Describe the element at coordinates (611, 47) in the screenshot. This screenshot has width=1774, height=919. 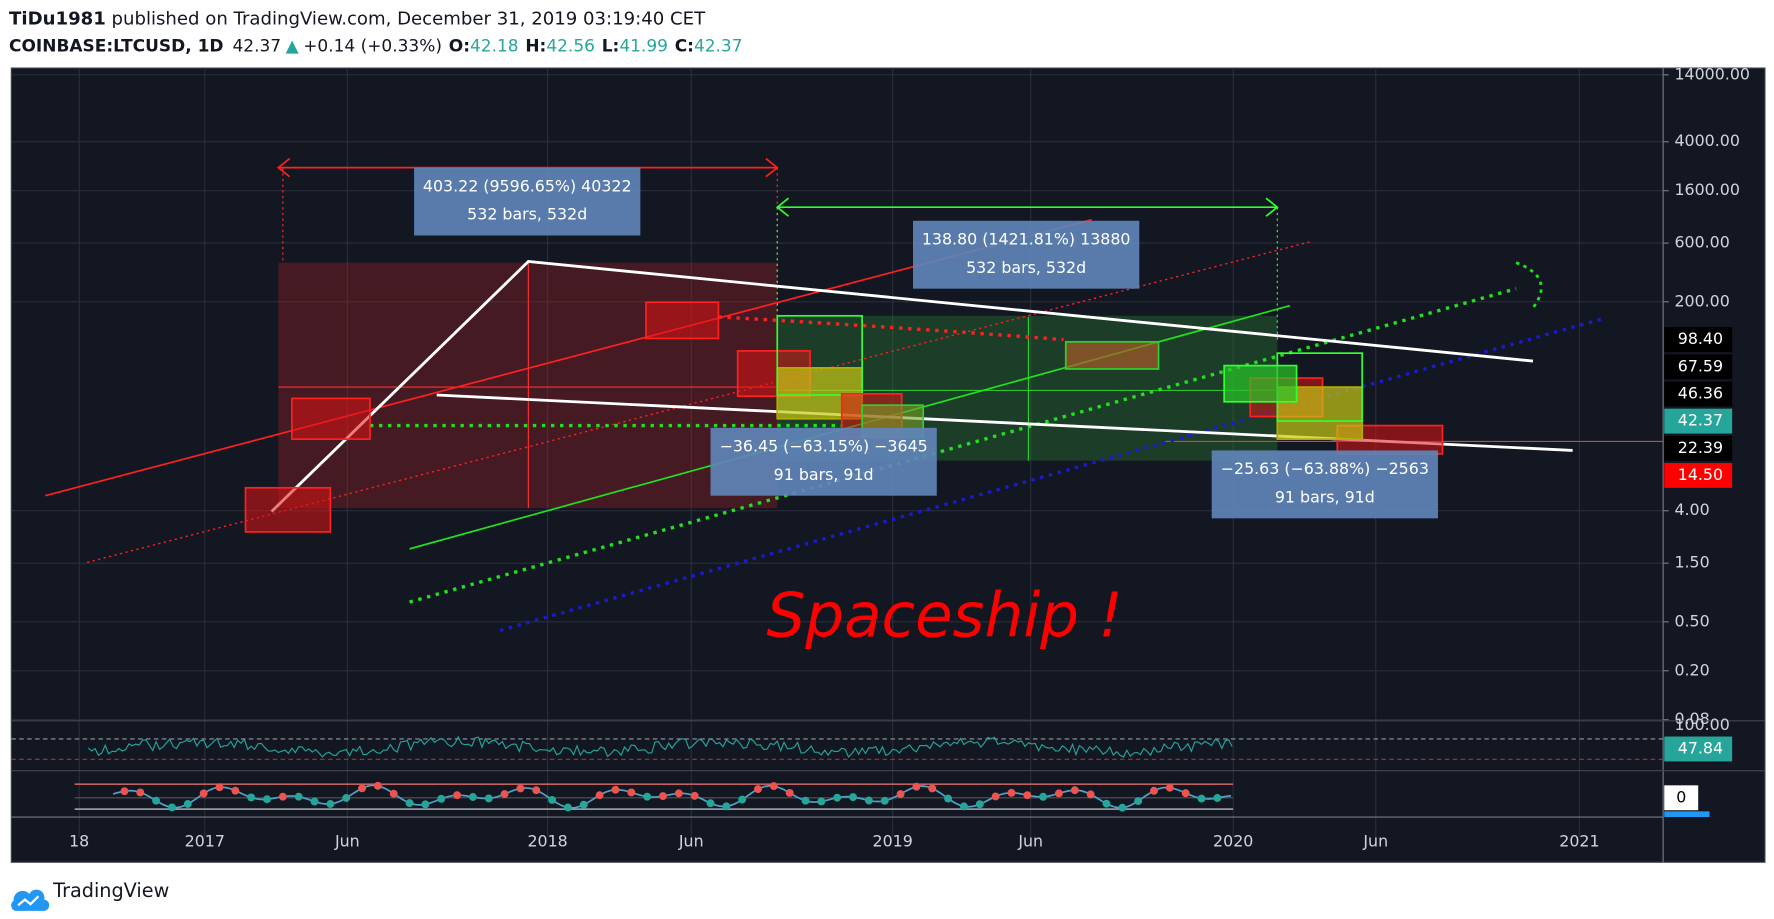
I see `ohlc-key: L:` at that location.